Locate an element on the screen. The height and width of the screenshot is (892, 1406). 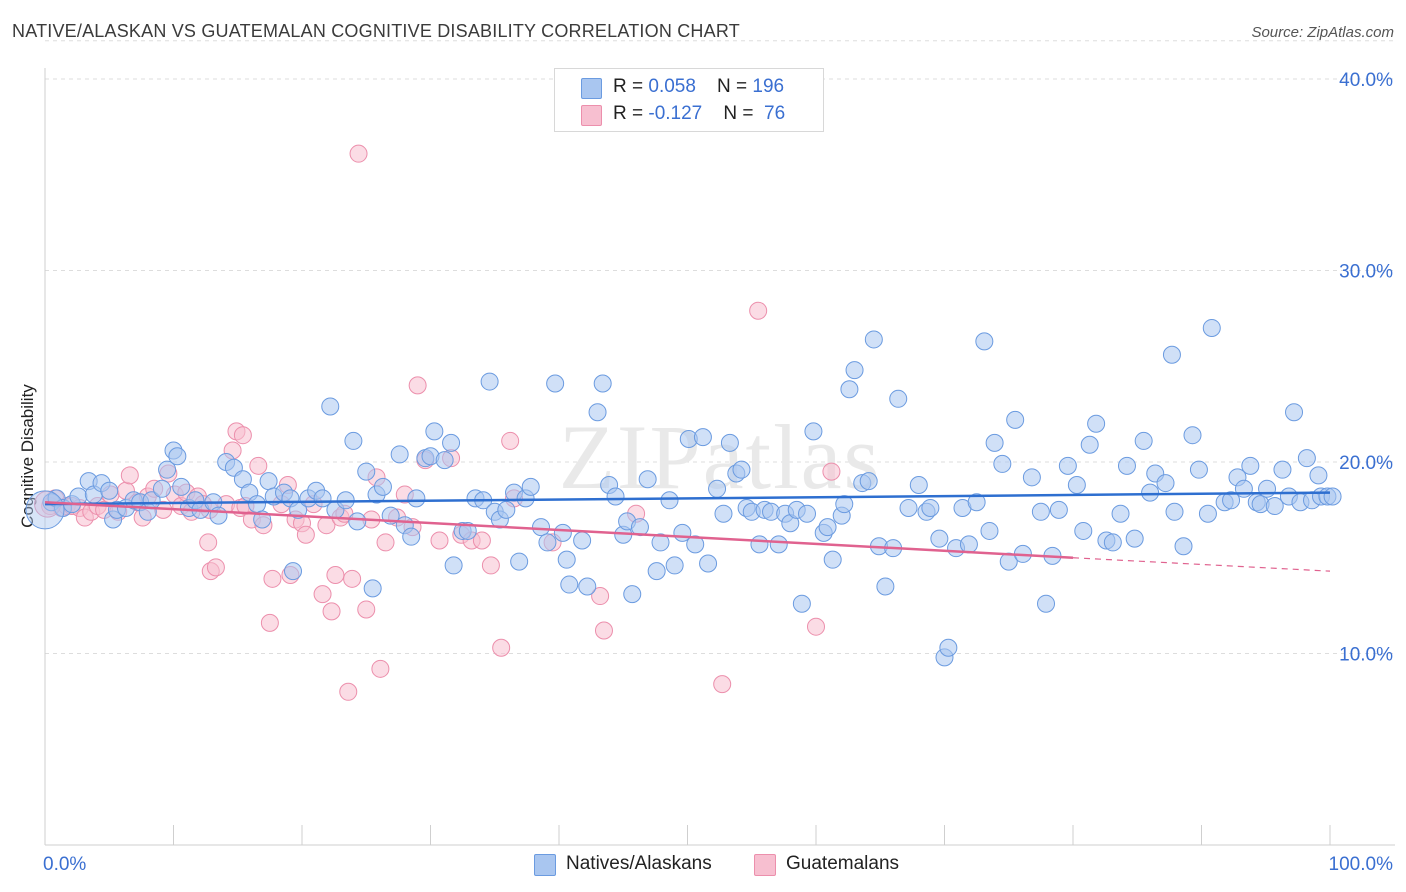
trend-line-natives is located at coordinates (687, 498).